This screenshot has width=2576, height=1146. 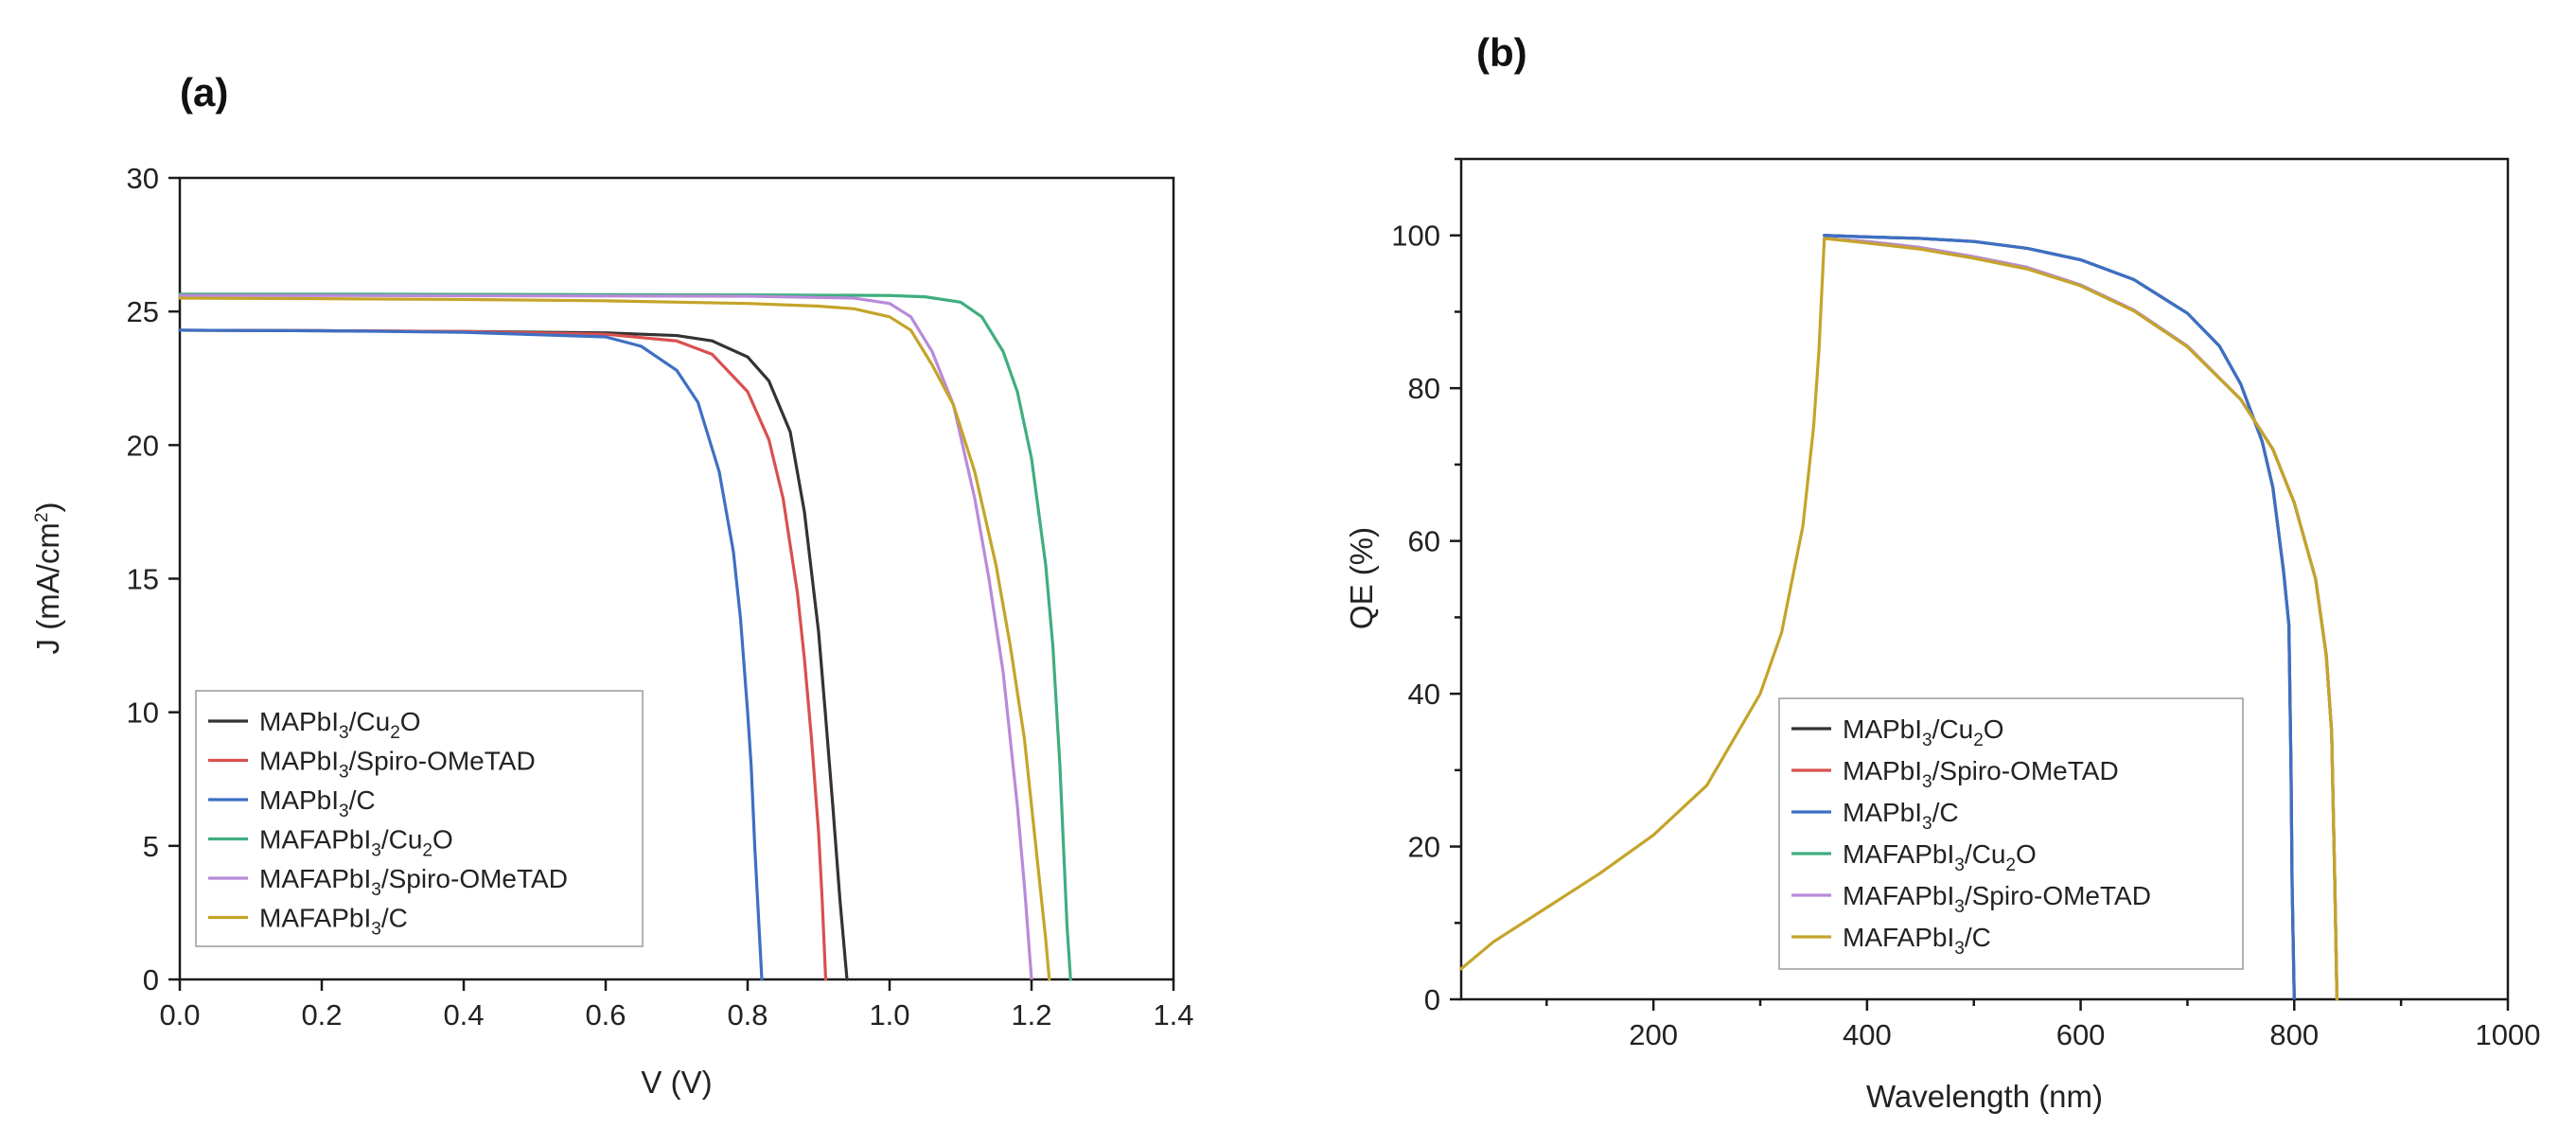 What do you see at coordinates (1361, 578) in the screenshot?
I see `panel-b-y-axis-title: QE (%)` at bounding box center [1361, 578].